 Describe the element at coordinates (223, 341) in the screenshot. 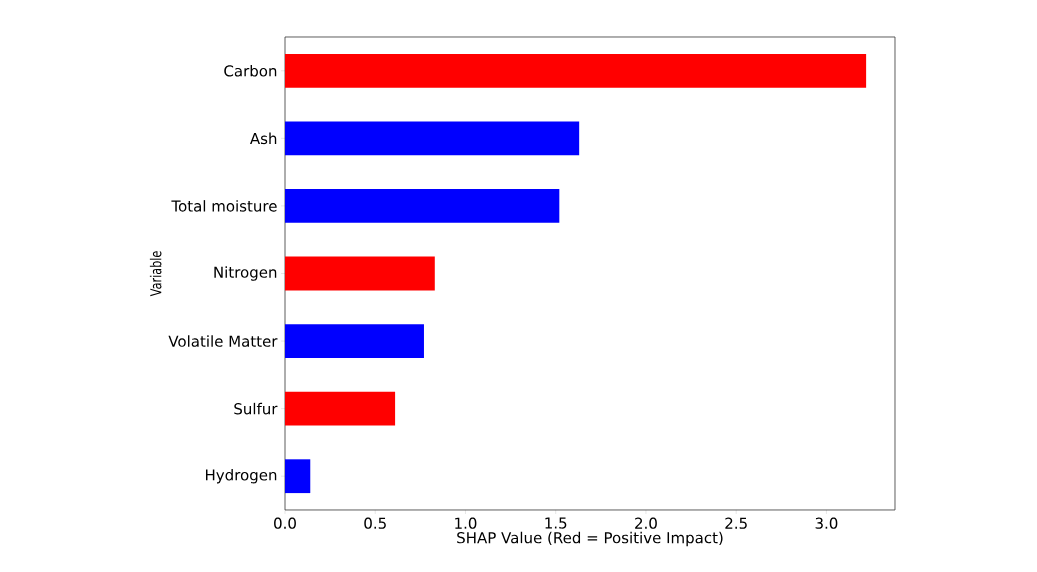

I see `y-tick-label: Volatile Matter` at that location.